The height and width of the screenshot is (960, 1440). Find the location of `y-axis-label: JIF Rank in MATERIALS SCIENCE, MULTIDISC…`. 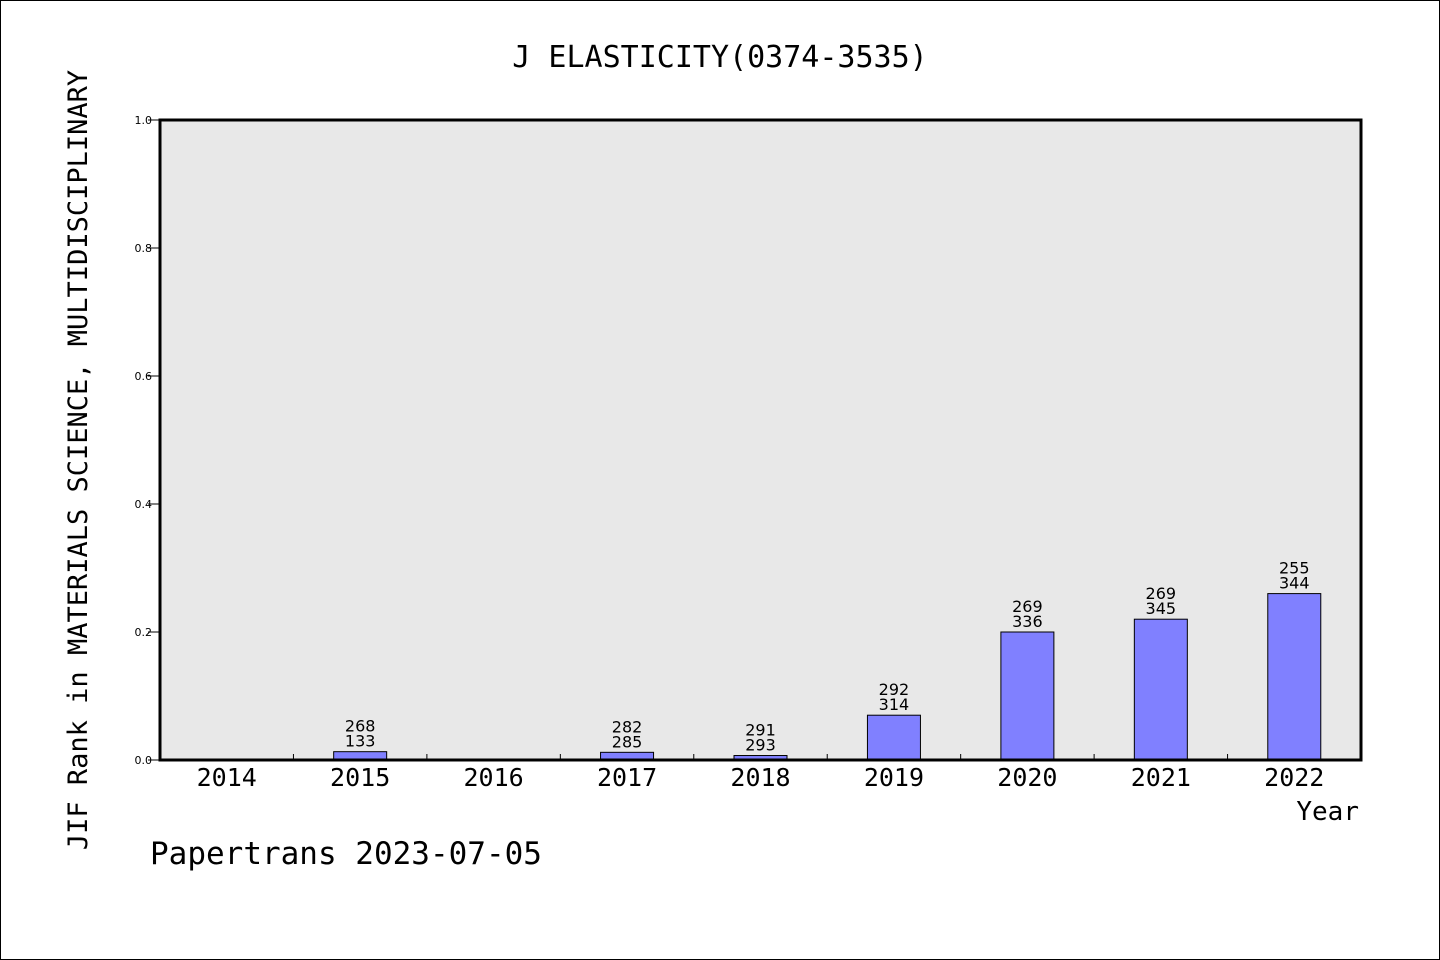

y-axis-label: JIF Rank in MATERIALS SCIENCE, MULTIDISC… is located at coordinates (78, 460).